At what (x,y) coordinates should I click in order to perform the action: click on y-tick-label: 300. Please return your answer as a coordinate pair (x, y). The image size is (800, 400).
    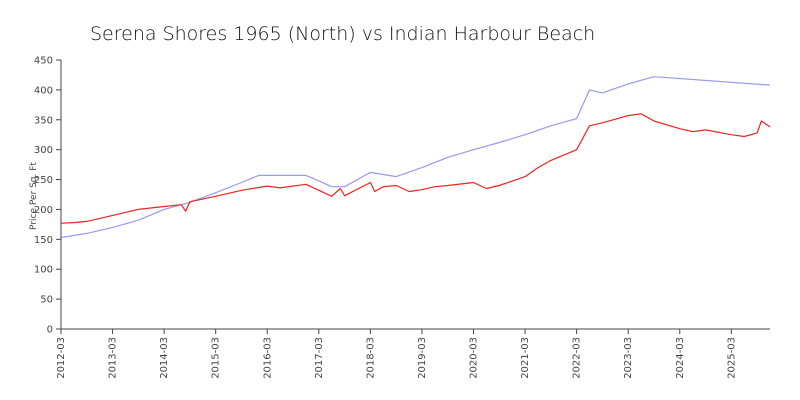
    Looking at the image, I should click on (43, 150).